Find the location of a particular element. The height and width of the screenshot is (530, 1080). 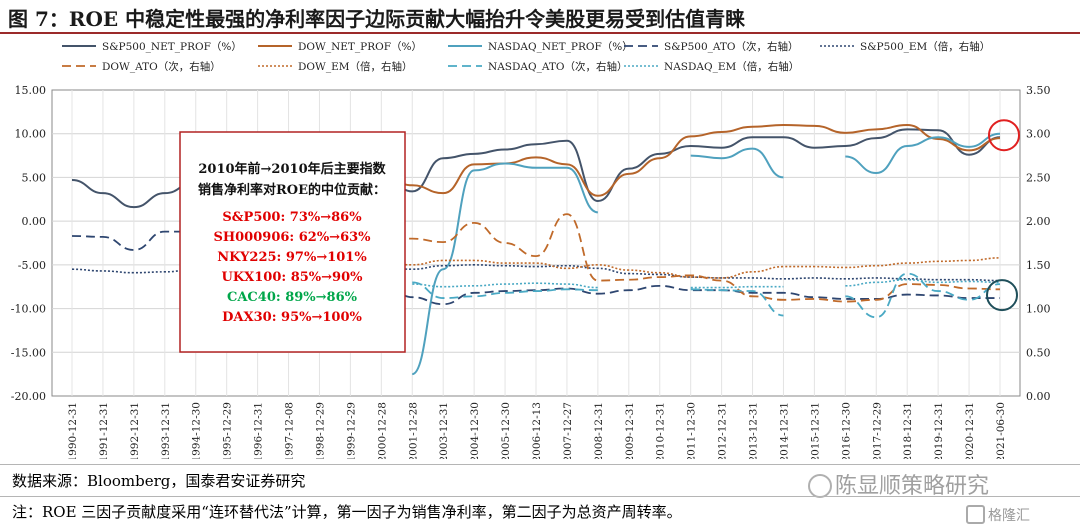

x-tick-label: 2013-12-31 is located at coordinates (754, 430).